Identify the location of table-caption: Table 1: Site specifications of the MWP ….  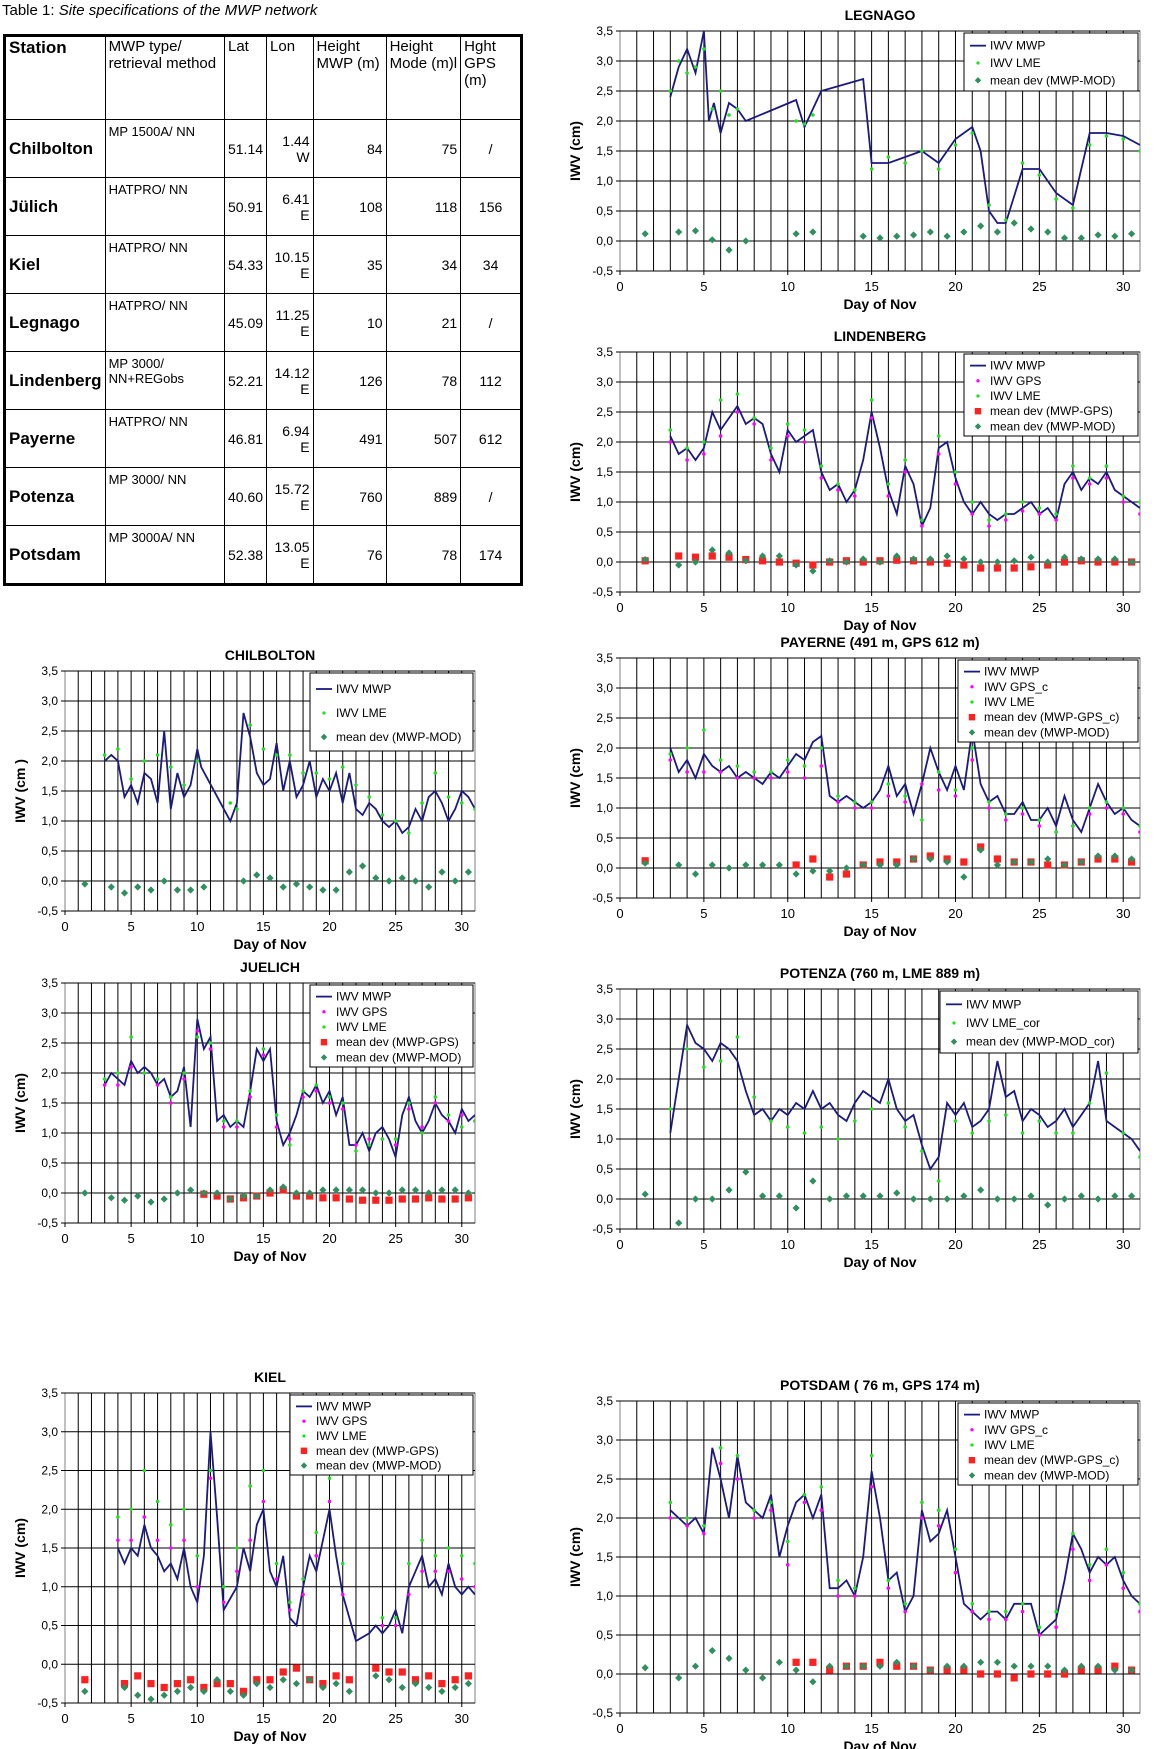
(159, 10).